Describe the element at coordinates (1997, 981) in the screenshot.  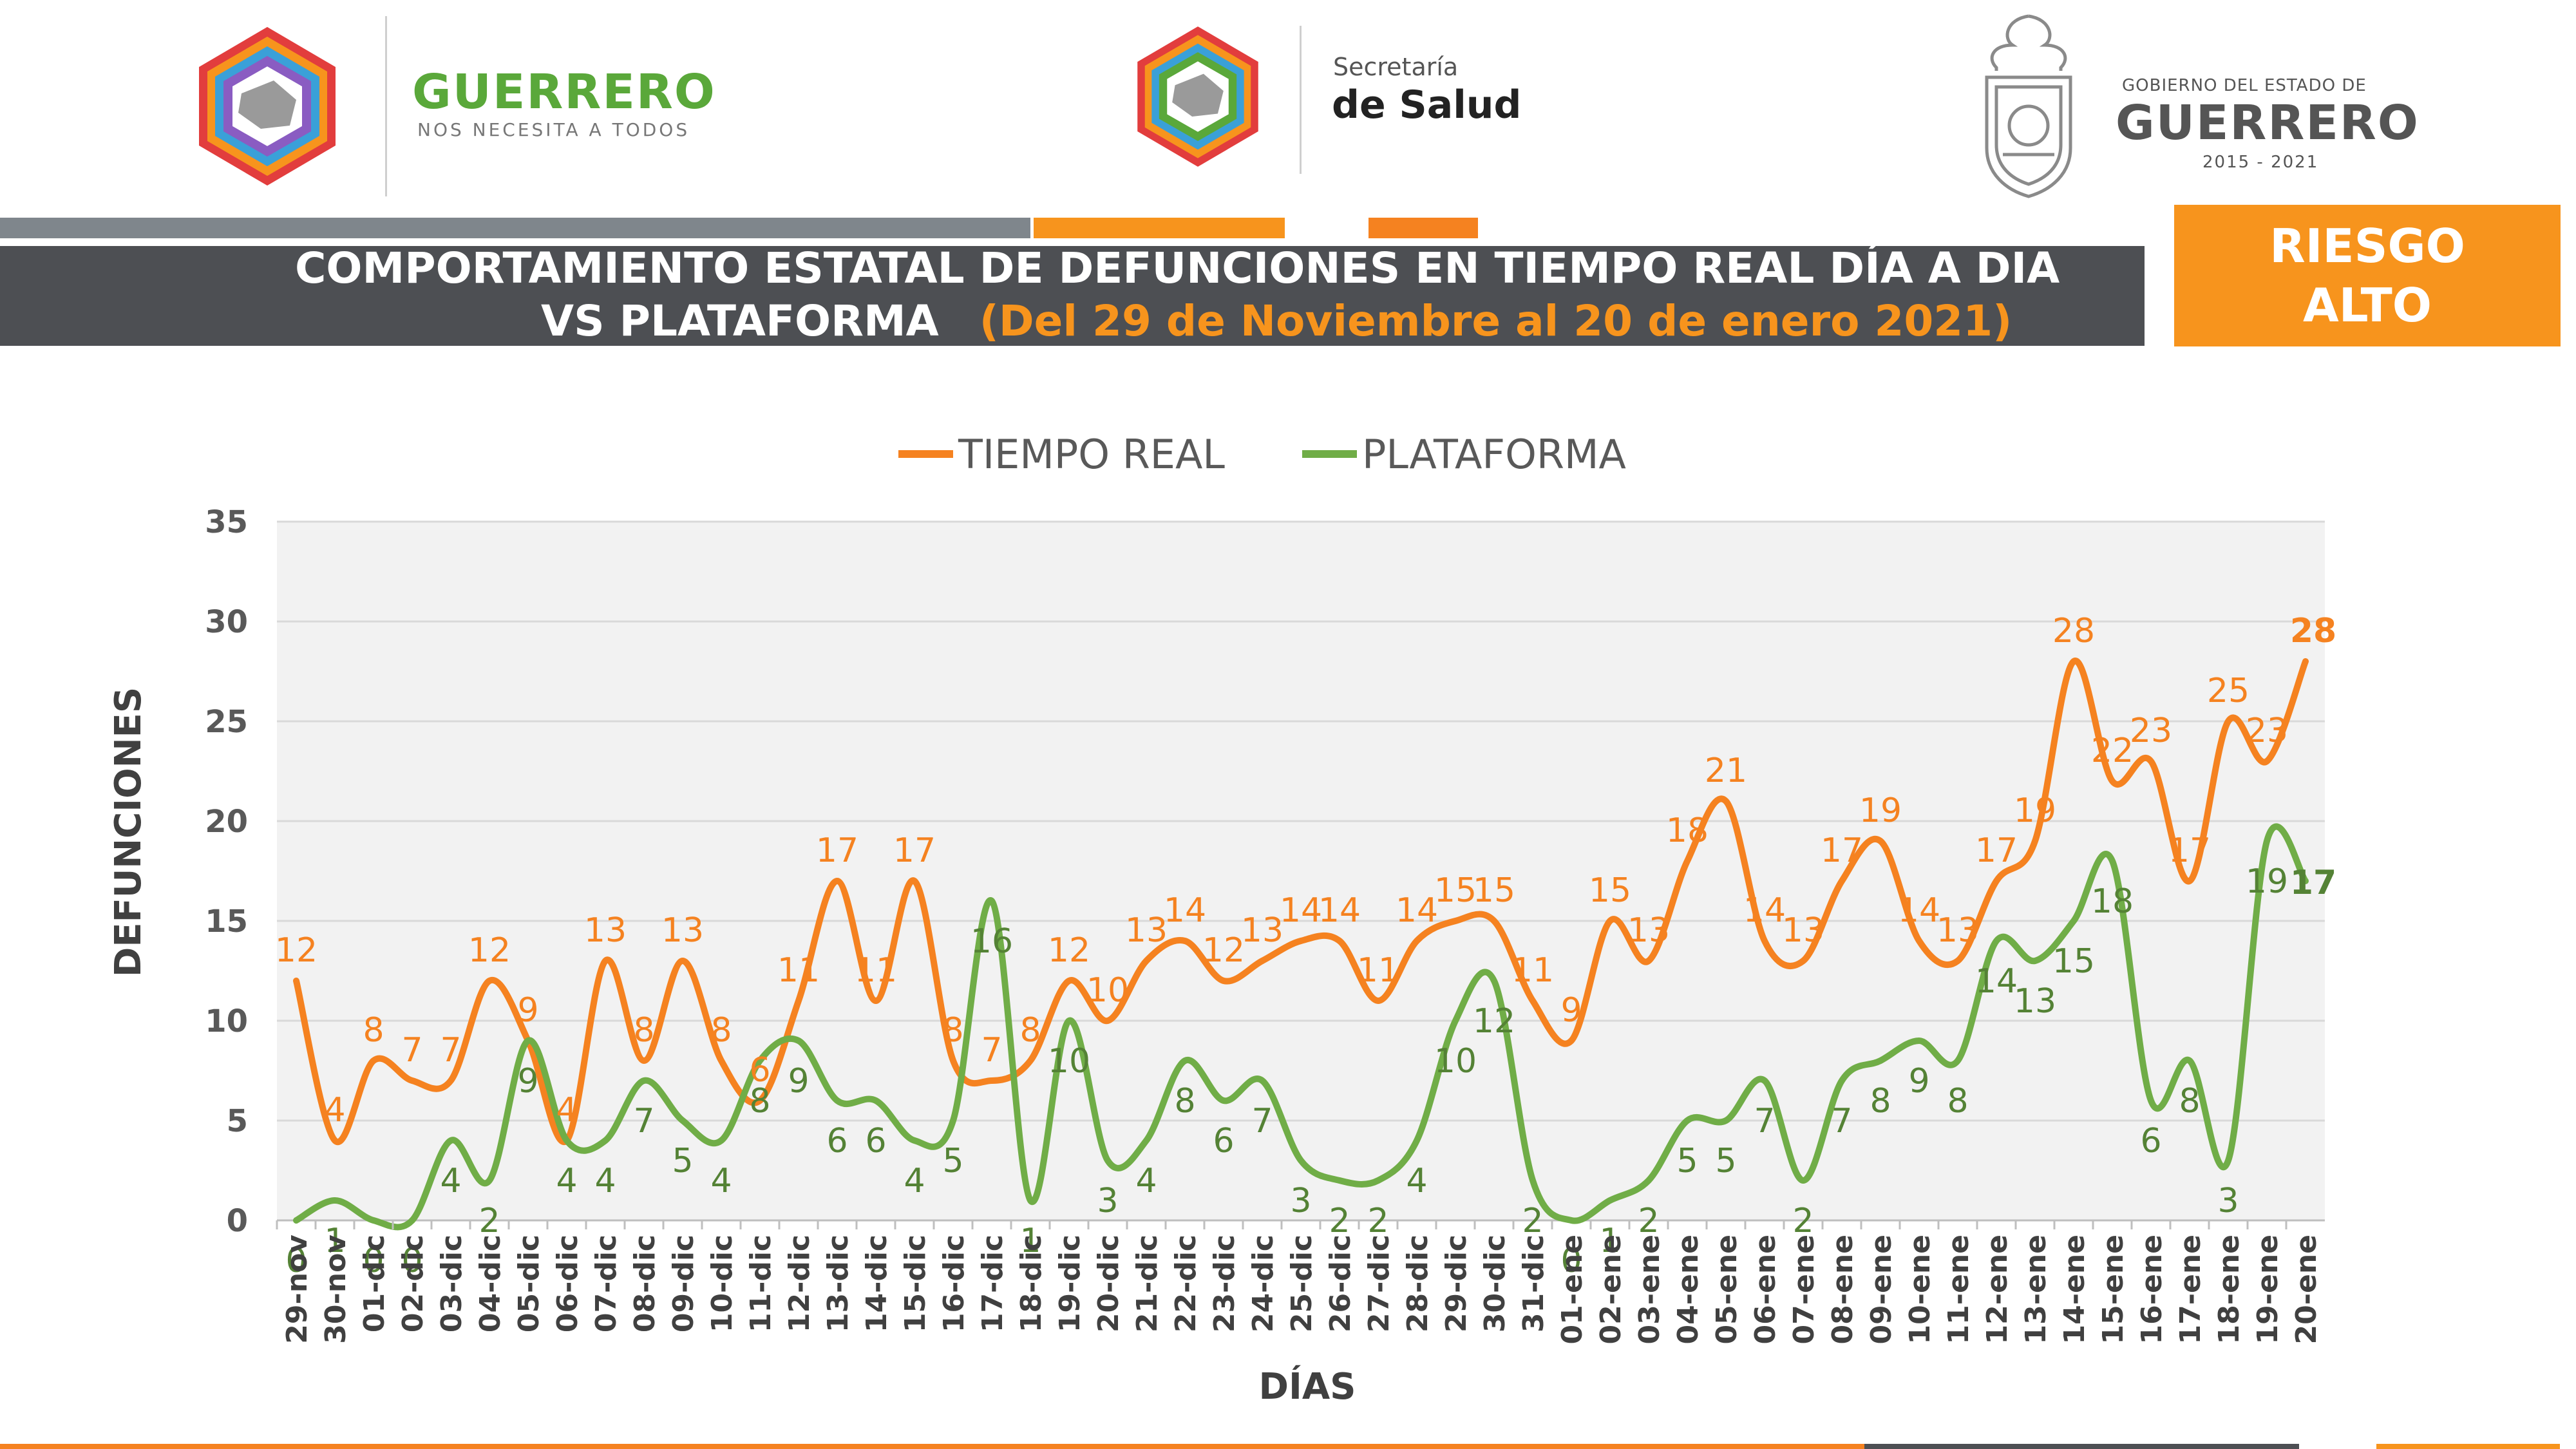
I see `data-label-plataforma: 14` at that location.